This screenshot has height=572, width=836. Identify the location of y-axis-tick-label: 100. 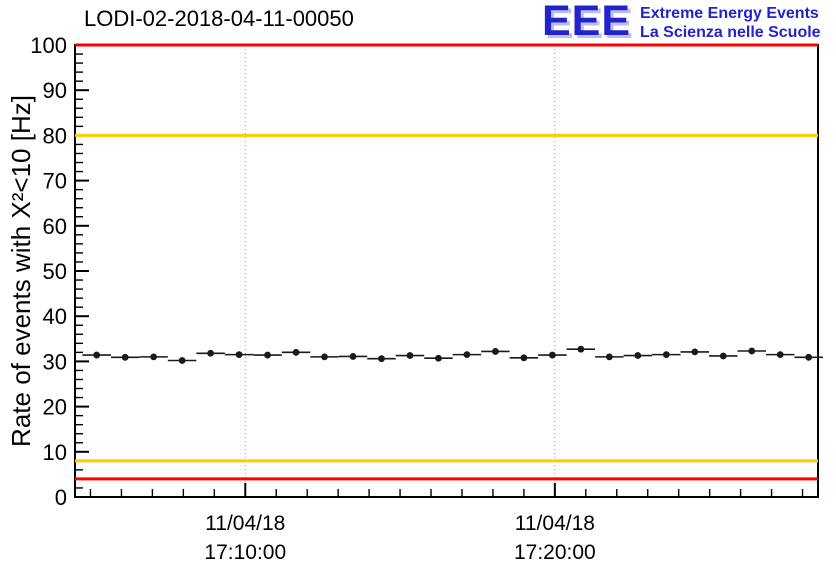
(48, 45).